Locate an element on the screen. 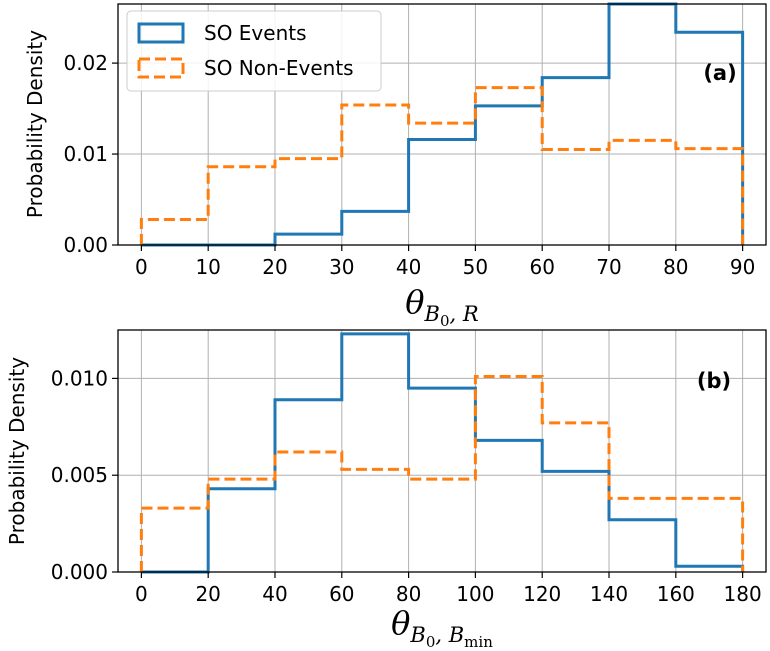  x-tick-label: 10 is located at coordinates (207, 267).